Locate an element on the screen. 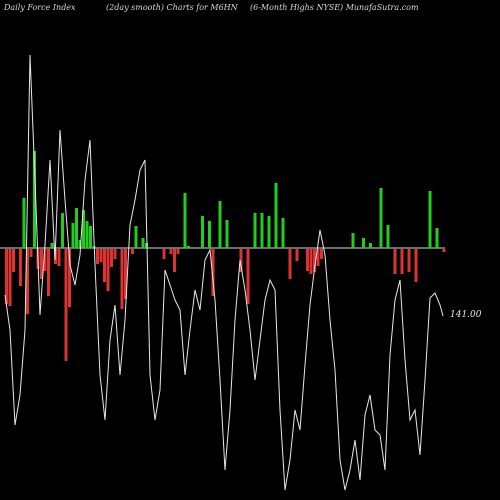  header-site-name: (6-Month Highs NYSE) MunafaSutra.com is located at coordinates (334, 7).